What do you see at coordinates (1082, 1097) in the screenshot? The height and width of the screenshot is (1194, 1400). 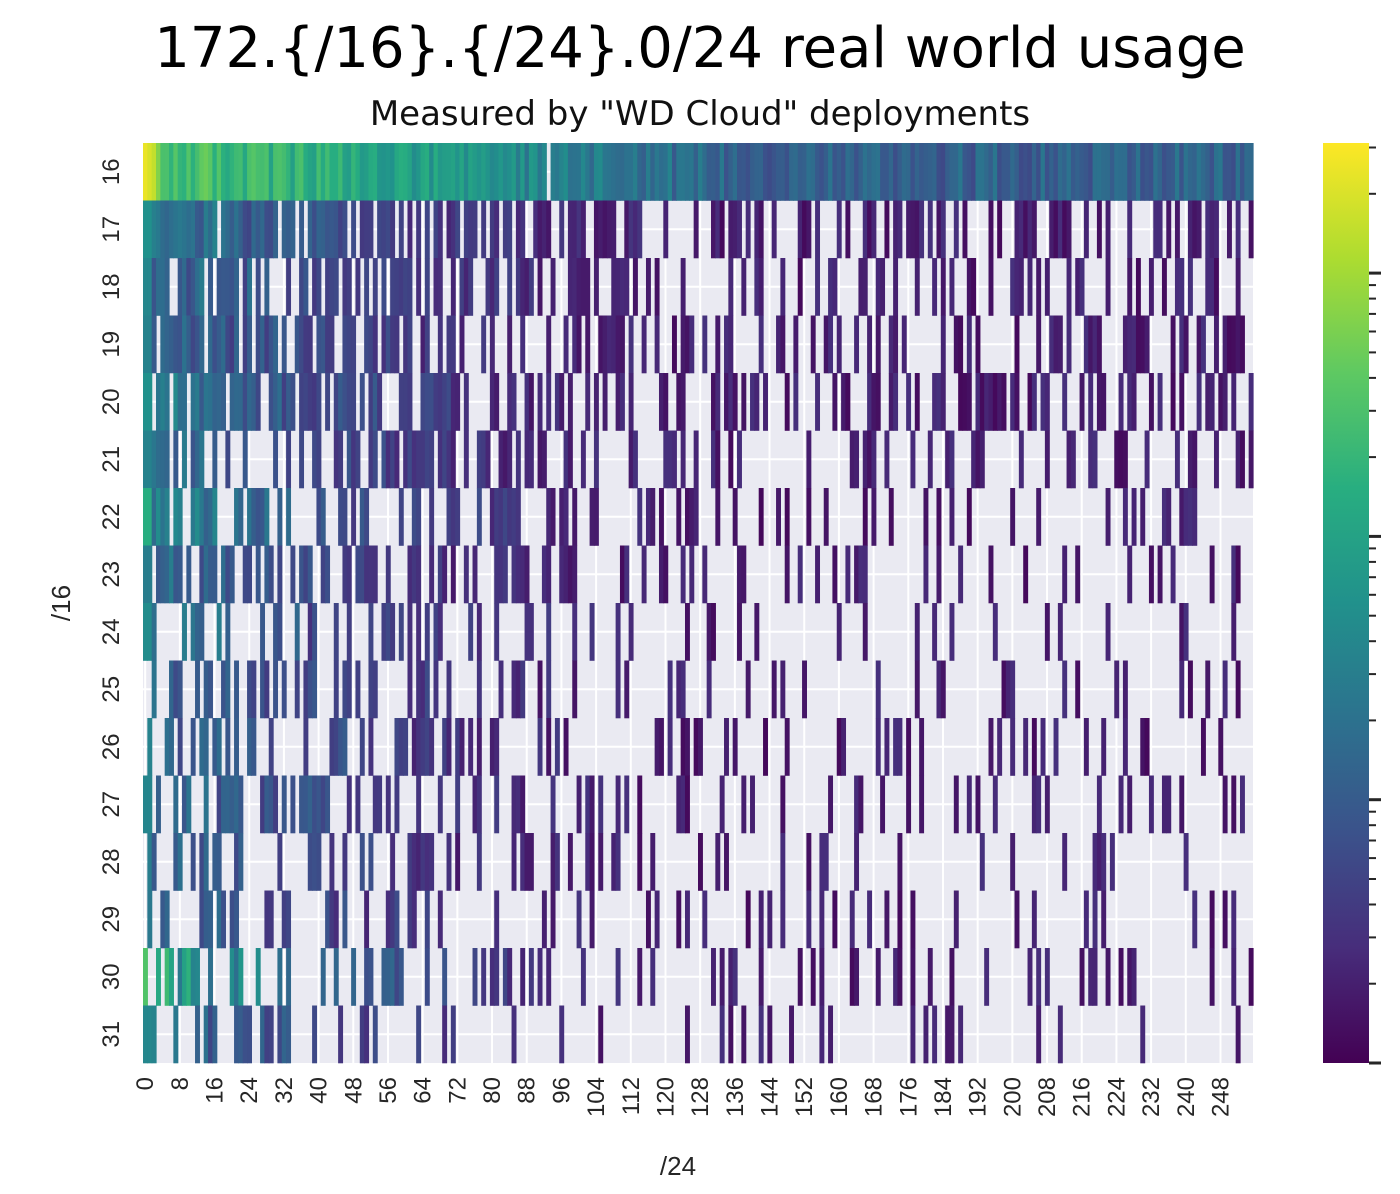 I see `x-tick-label: 216` at bounding box center [1082, 1097].